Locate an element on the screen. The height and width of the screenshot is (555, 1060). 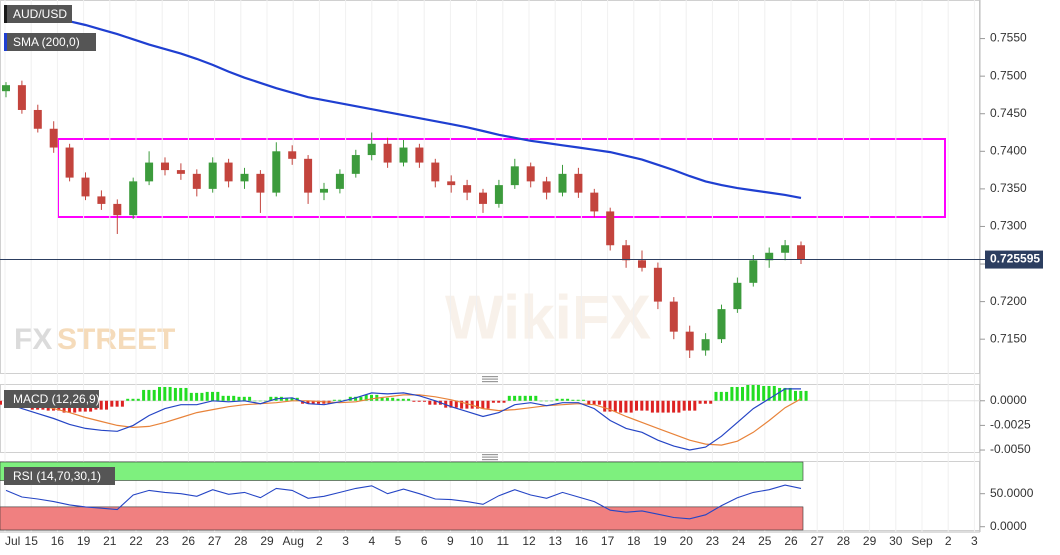
y-tick-label: 50.0000 is located at coordinates (1012, 493).